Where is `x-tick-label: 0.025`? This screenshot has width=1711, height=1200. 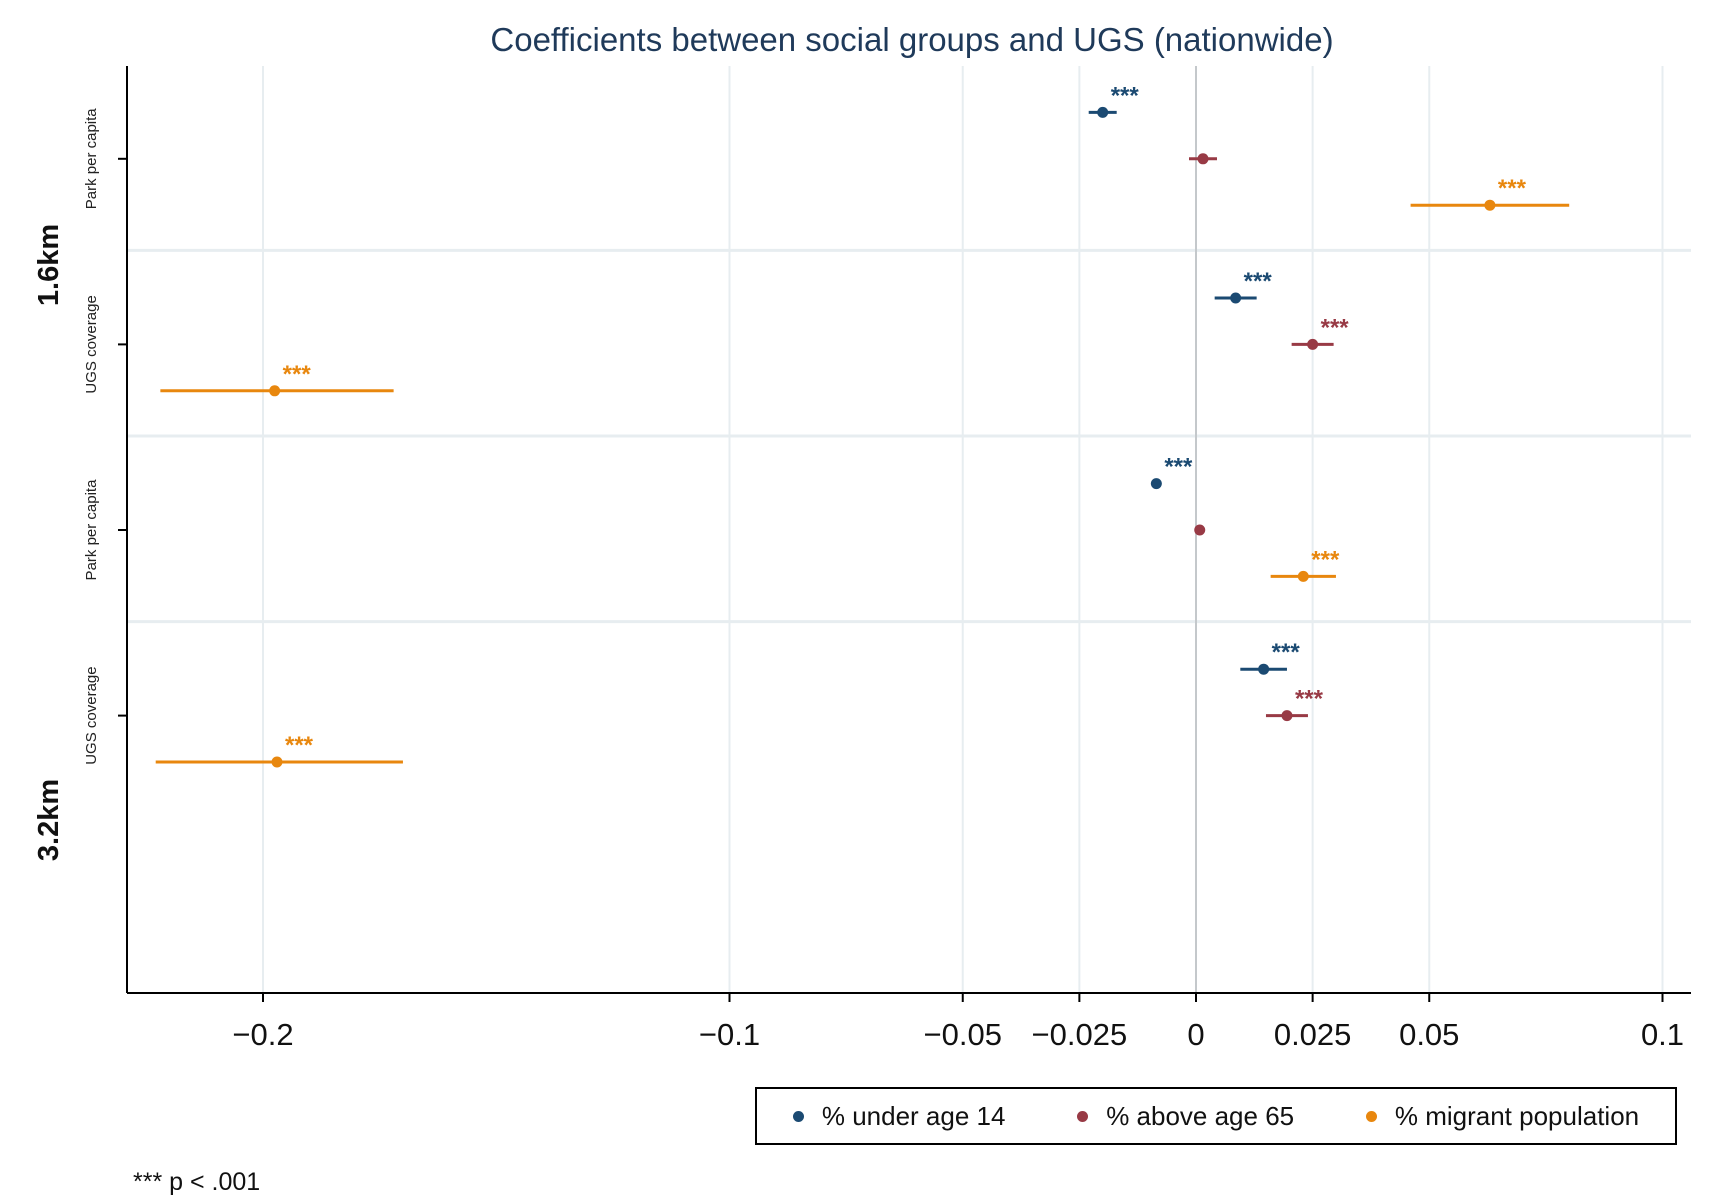
x-tick-label: 0.025 is located at coordinates (1313, 1034).